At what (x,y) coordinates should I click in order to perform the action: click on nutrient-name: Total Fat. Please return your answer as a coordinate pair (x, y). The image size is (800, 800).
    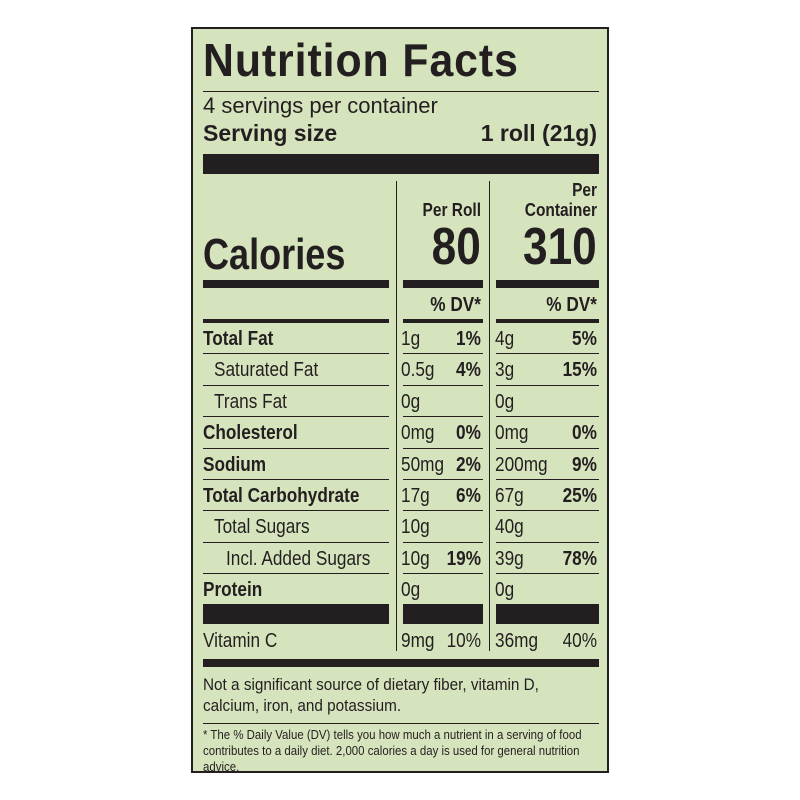
    Looking at the image, I should click on (238, 339).